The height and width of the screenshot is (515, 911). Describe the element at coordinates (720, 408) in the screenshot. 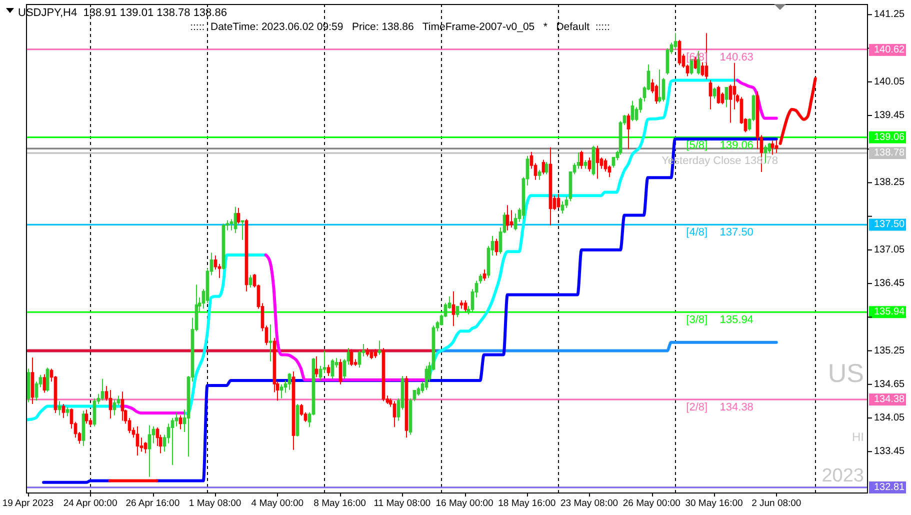

I see `ref-line-label: [2/8] 134.38` at that location.